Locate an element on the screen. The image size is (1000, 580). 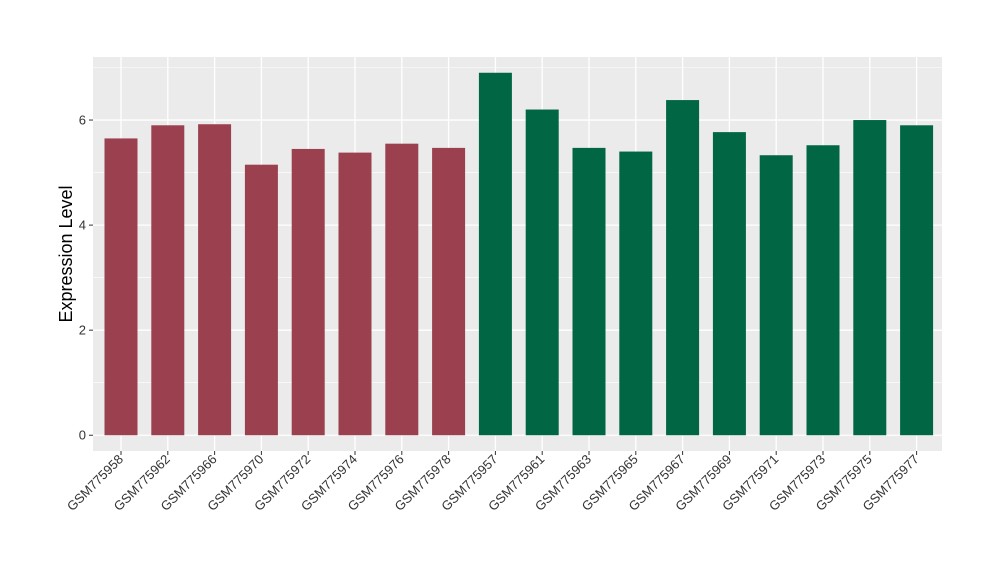
bar-GSM775976 is located at coordinates (402, 289).